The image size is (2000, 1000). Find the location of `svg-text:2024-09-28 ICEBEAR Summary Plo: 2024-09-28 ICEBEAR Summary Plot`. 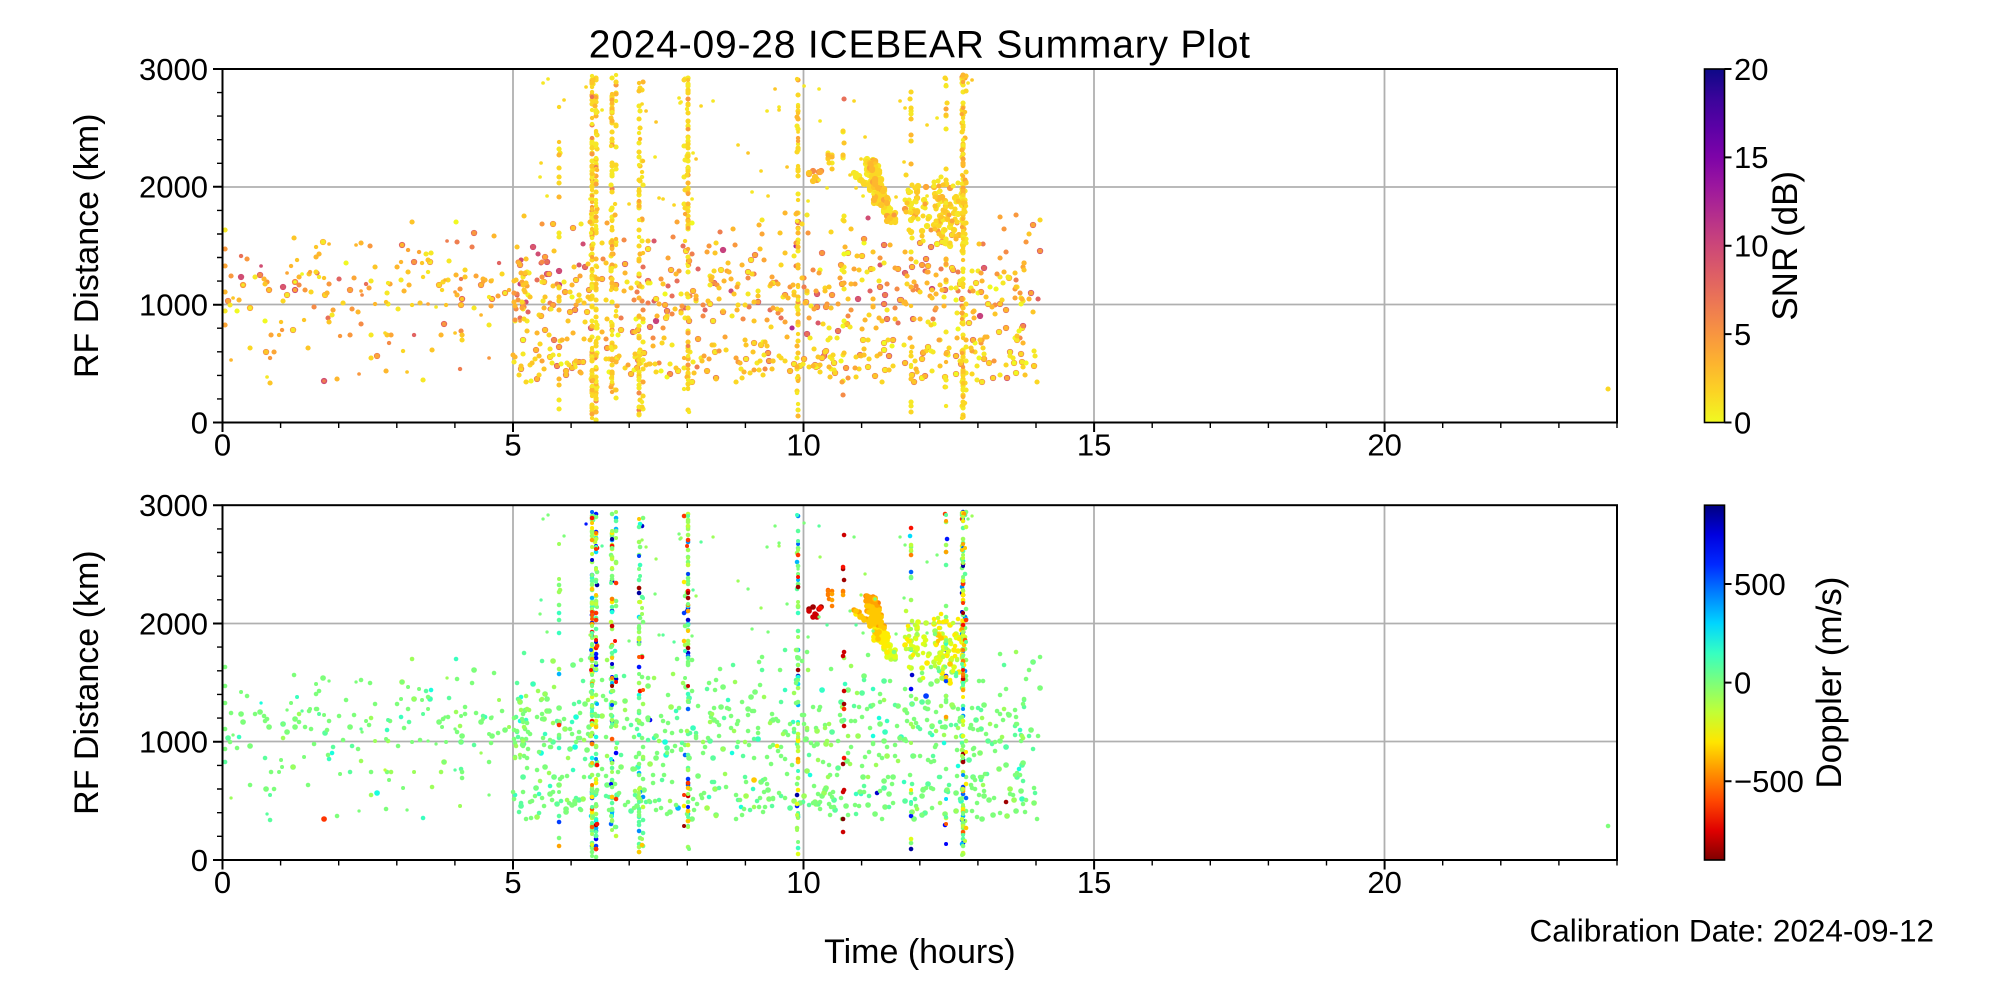

svg-text:2024-09-28 ICEBEAR Summary Plo: 2024-09-28 ICEBEAR Summary Plot is located at coordinates (920, 45).